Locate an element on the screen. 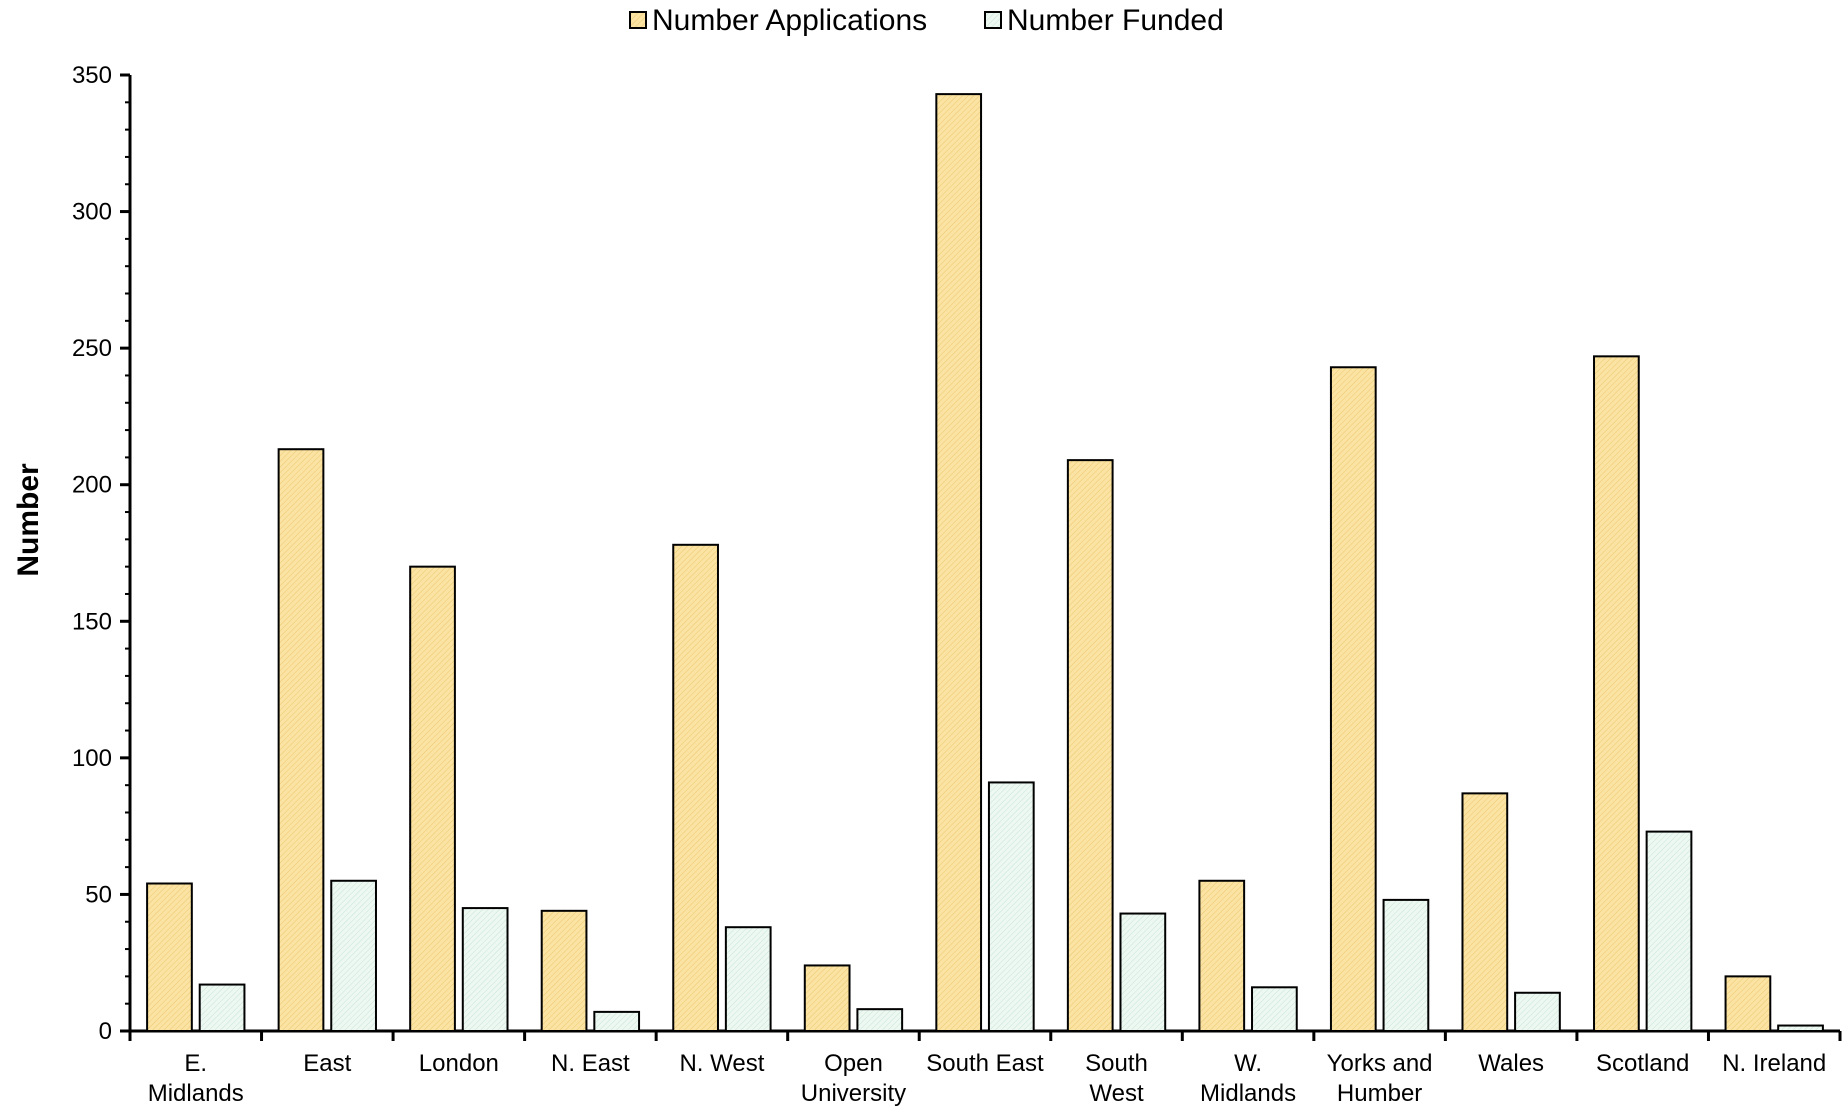 The width and height of the screenshot is (1846, 1117). x-category-label: W. Midlands is located at coordinates (1248, 1078).